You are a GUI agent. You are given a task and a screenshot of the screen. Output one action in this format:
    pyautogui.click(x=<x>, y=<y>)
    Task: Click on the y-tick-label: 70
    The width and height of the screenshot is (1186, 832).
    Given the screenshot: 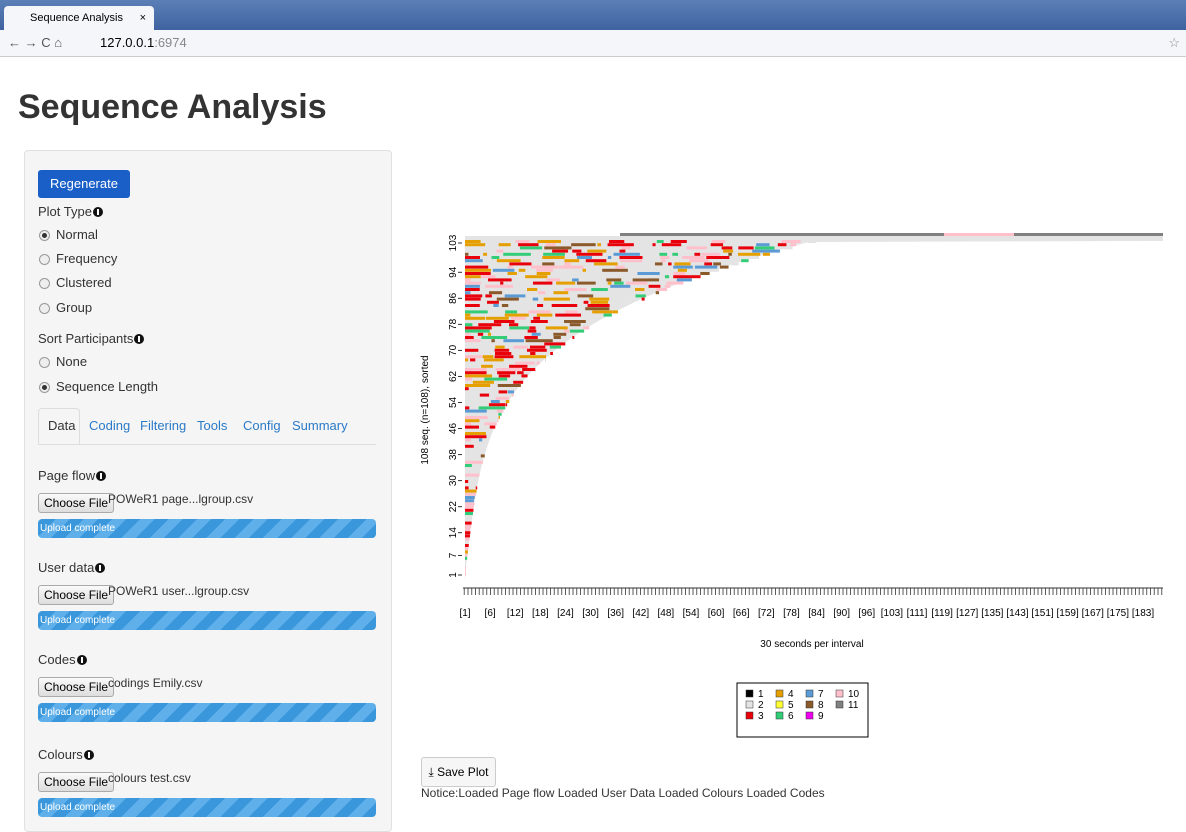 What is the action you would take?
    pyautogui.click(x=453, y=350)
    